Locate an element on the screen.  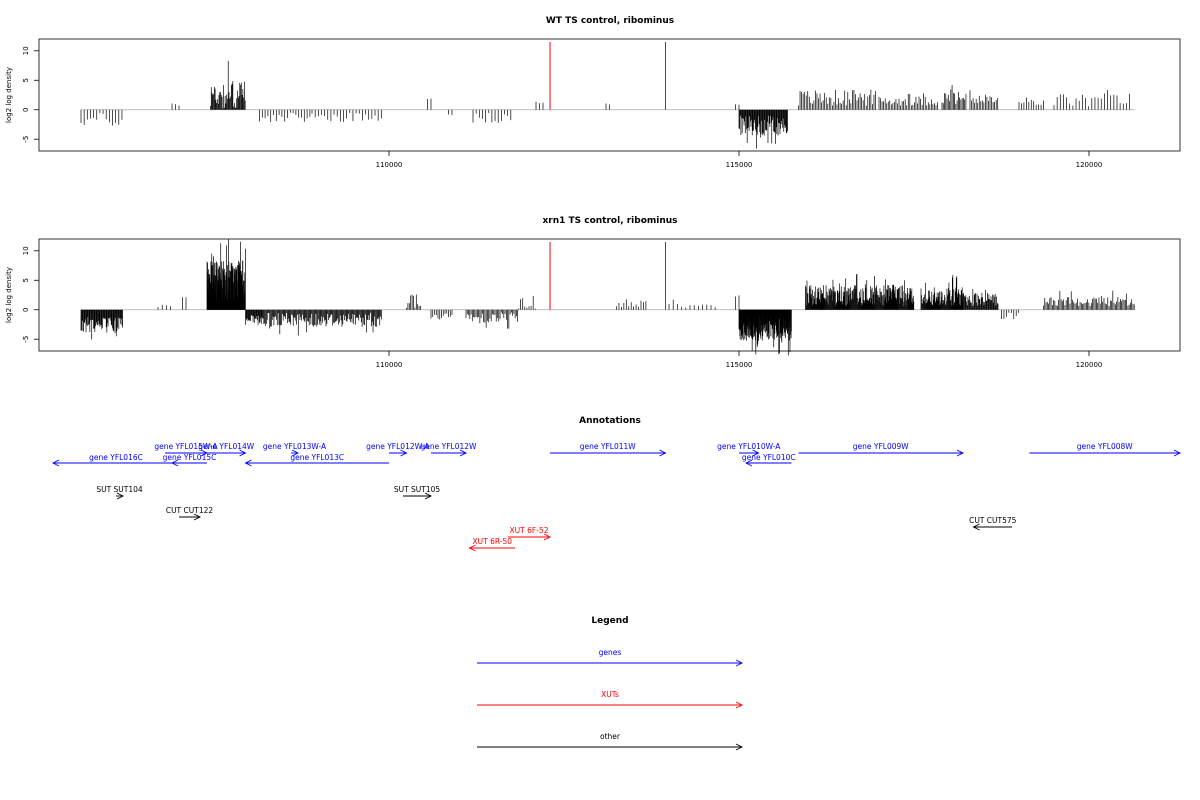
annotation-label: gene YFL014W is located at coordinates (226, 446).